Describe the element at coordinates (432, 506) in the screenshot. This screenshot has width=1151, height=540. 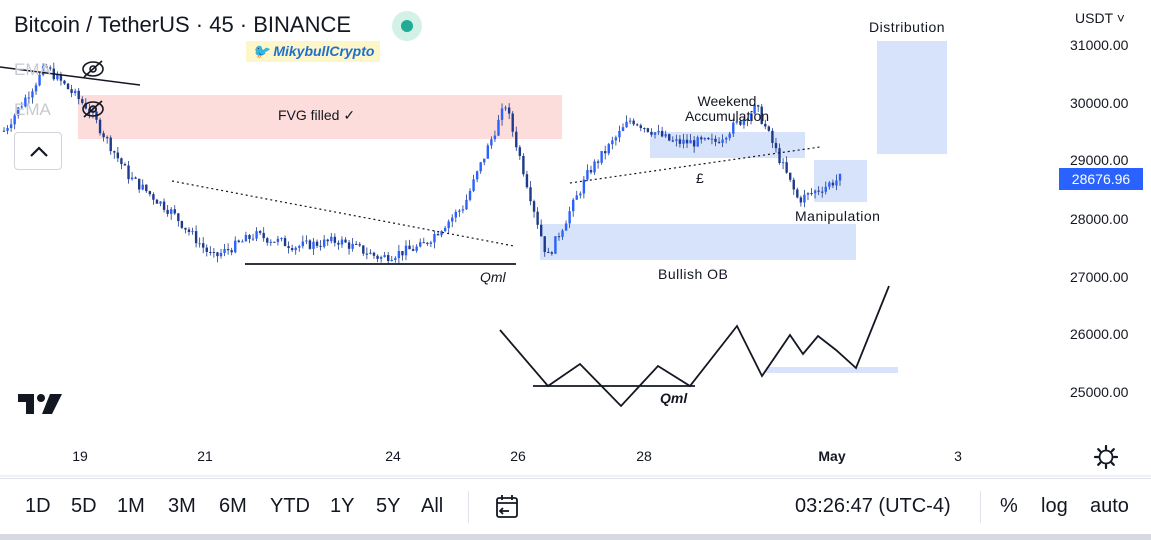
I see `range-all-button: All` at that location.